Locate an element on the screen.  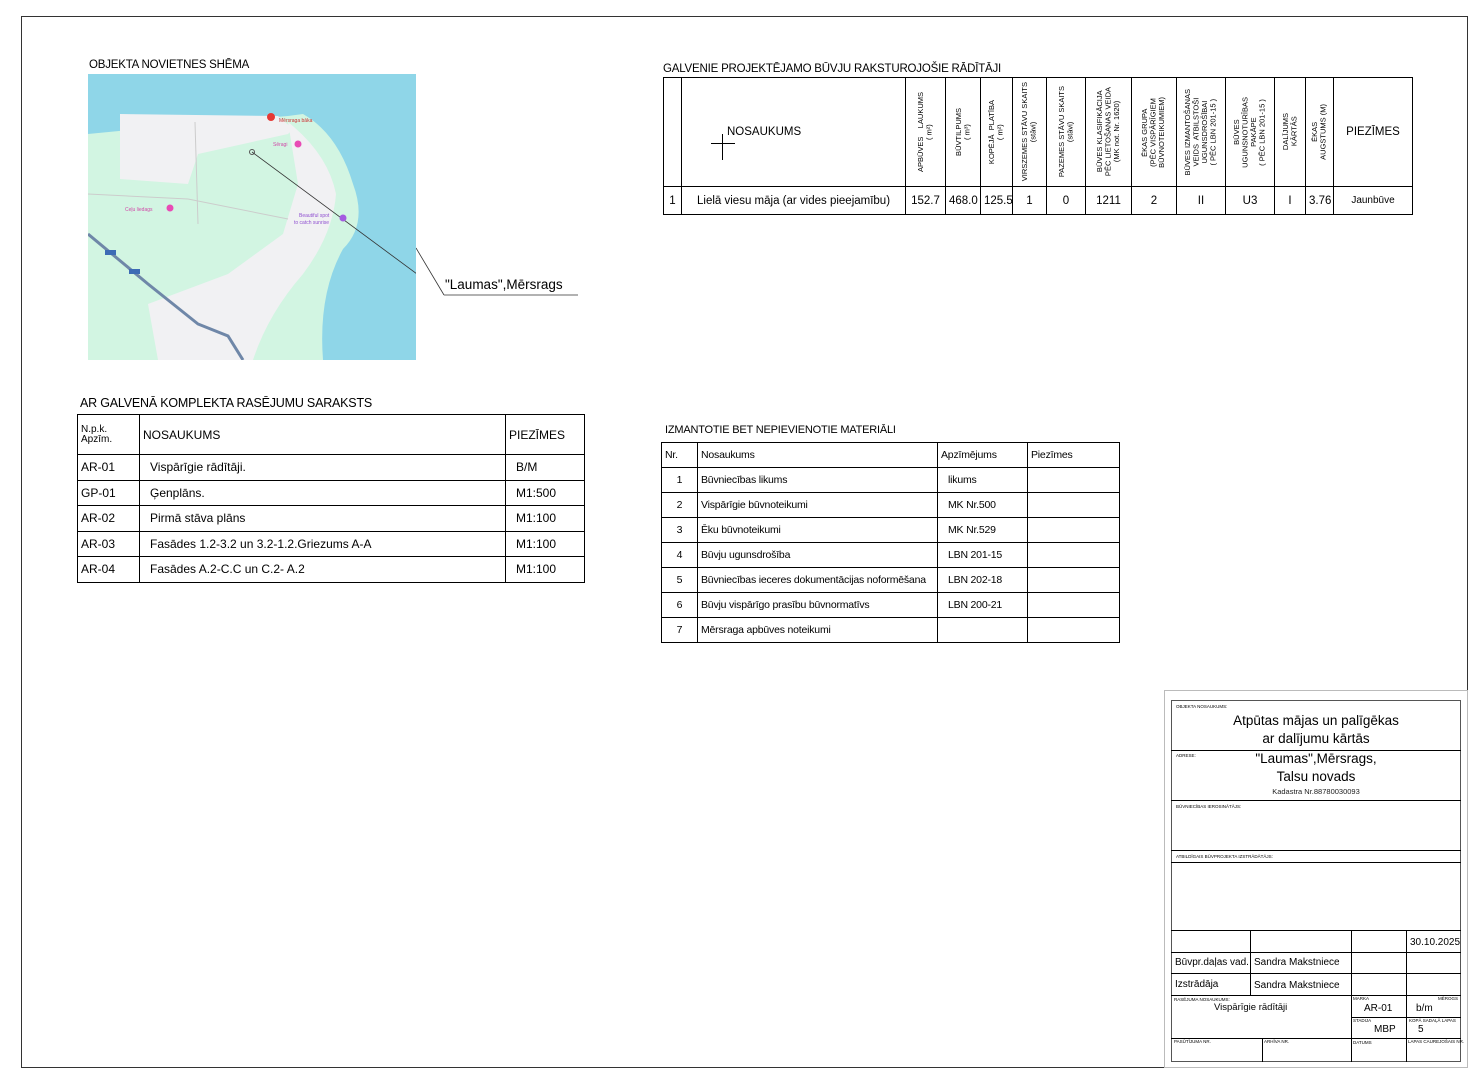
column-header is located at coordinates (672, 132).